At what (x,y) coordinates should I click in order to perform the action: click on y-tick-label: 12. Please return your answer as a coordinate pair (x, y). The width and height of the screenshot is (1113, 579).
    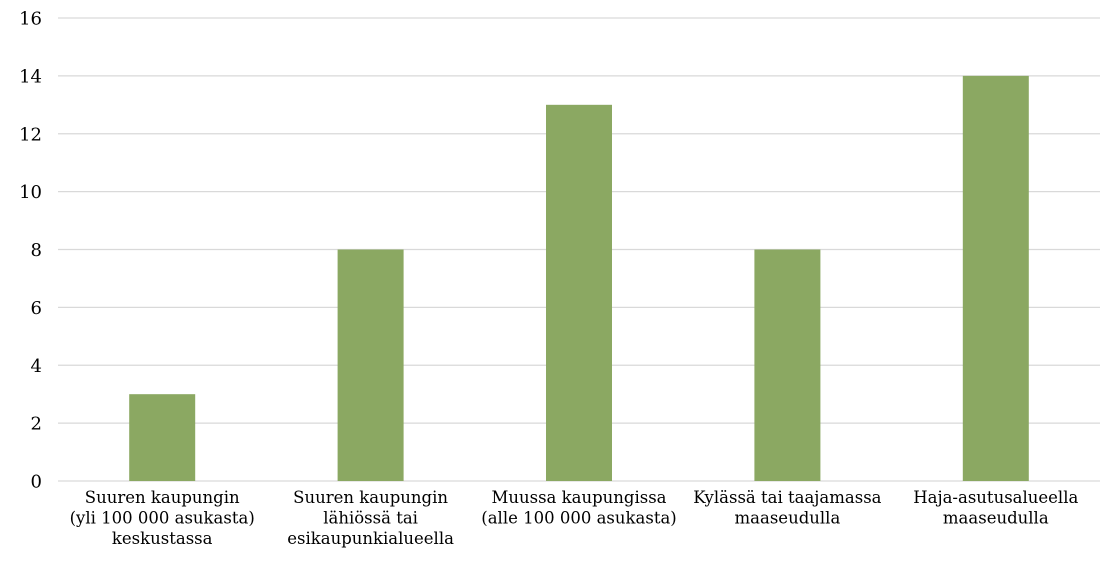
    Looking at the image, I should click on (30, 134).